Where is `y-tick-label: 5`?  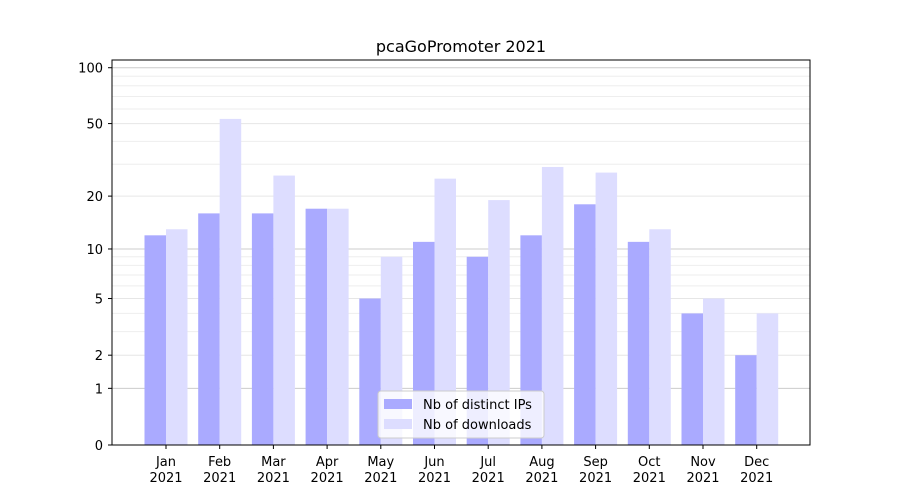
y-tick-label: 5 is located at coordinates (99, 300).